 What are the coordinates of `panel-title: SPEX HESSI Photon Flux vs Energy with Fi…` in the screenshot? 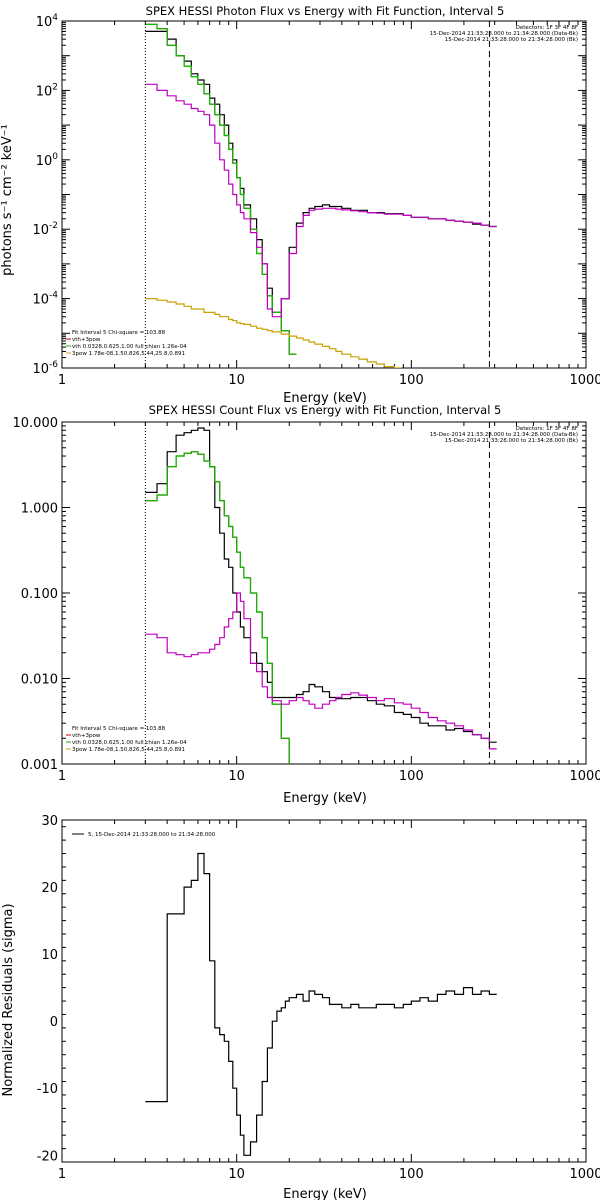 It's located at (325, 11).